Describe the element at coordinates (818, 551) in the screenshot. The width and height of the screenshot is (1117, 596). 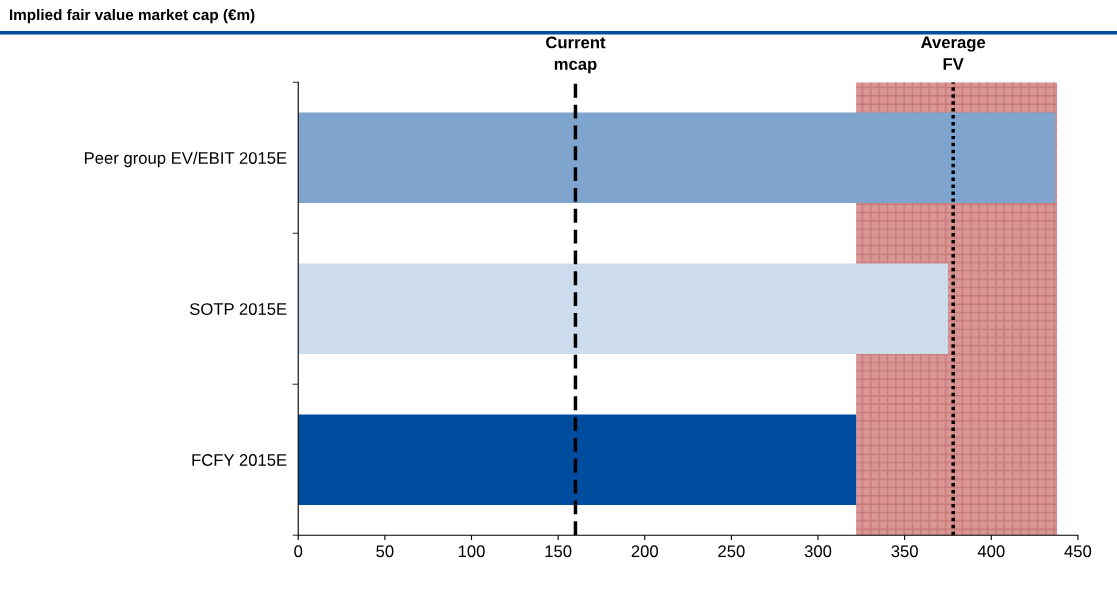
I see `x-tick-label: 300` at that location.